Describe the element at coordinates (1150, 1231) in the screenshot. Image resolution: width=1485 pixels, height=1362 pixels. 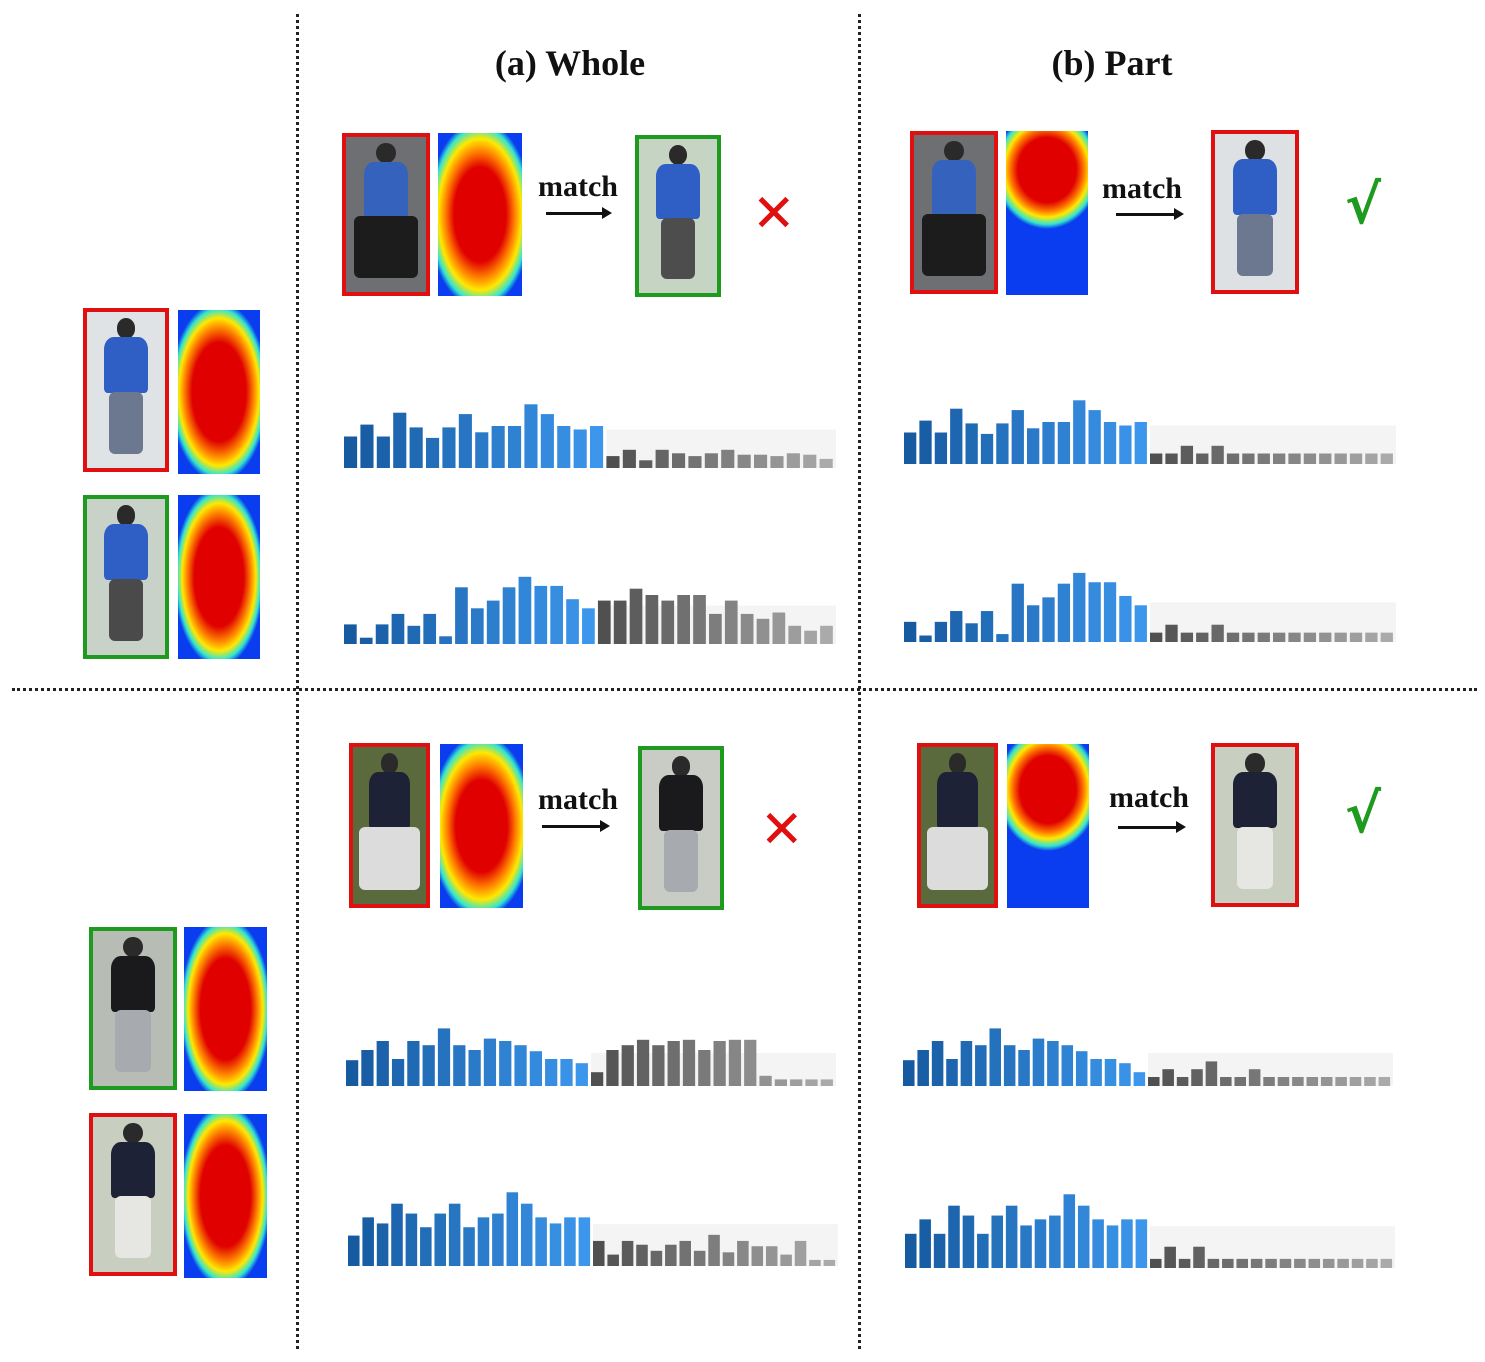
I see `row2-part-feature-bars-bottom` at that location.